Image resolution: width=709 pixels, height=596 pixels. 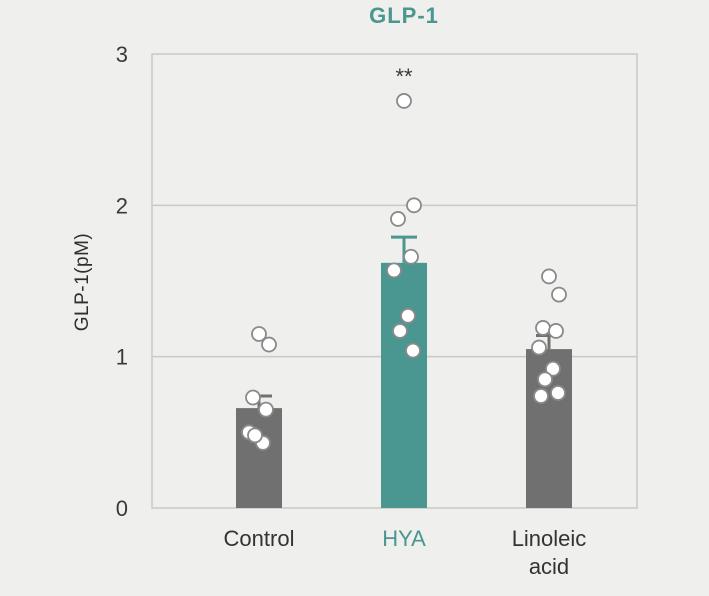 What do you see at coordinates (259, 538) in the screenshot?
I see `x-category-label: Control` at bounding box center [259, 538].